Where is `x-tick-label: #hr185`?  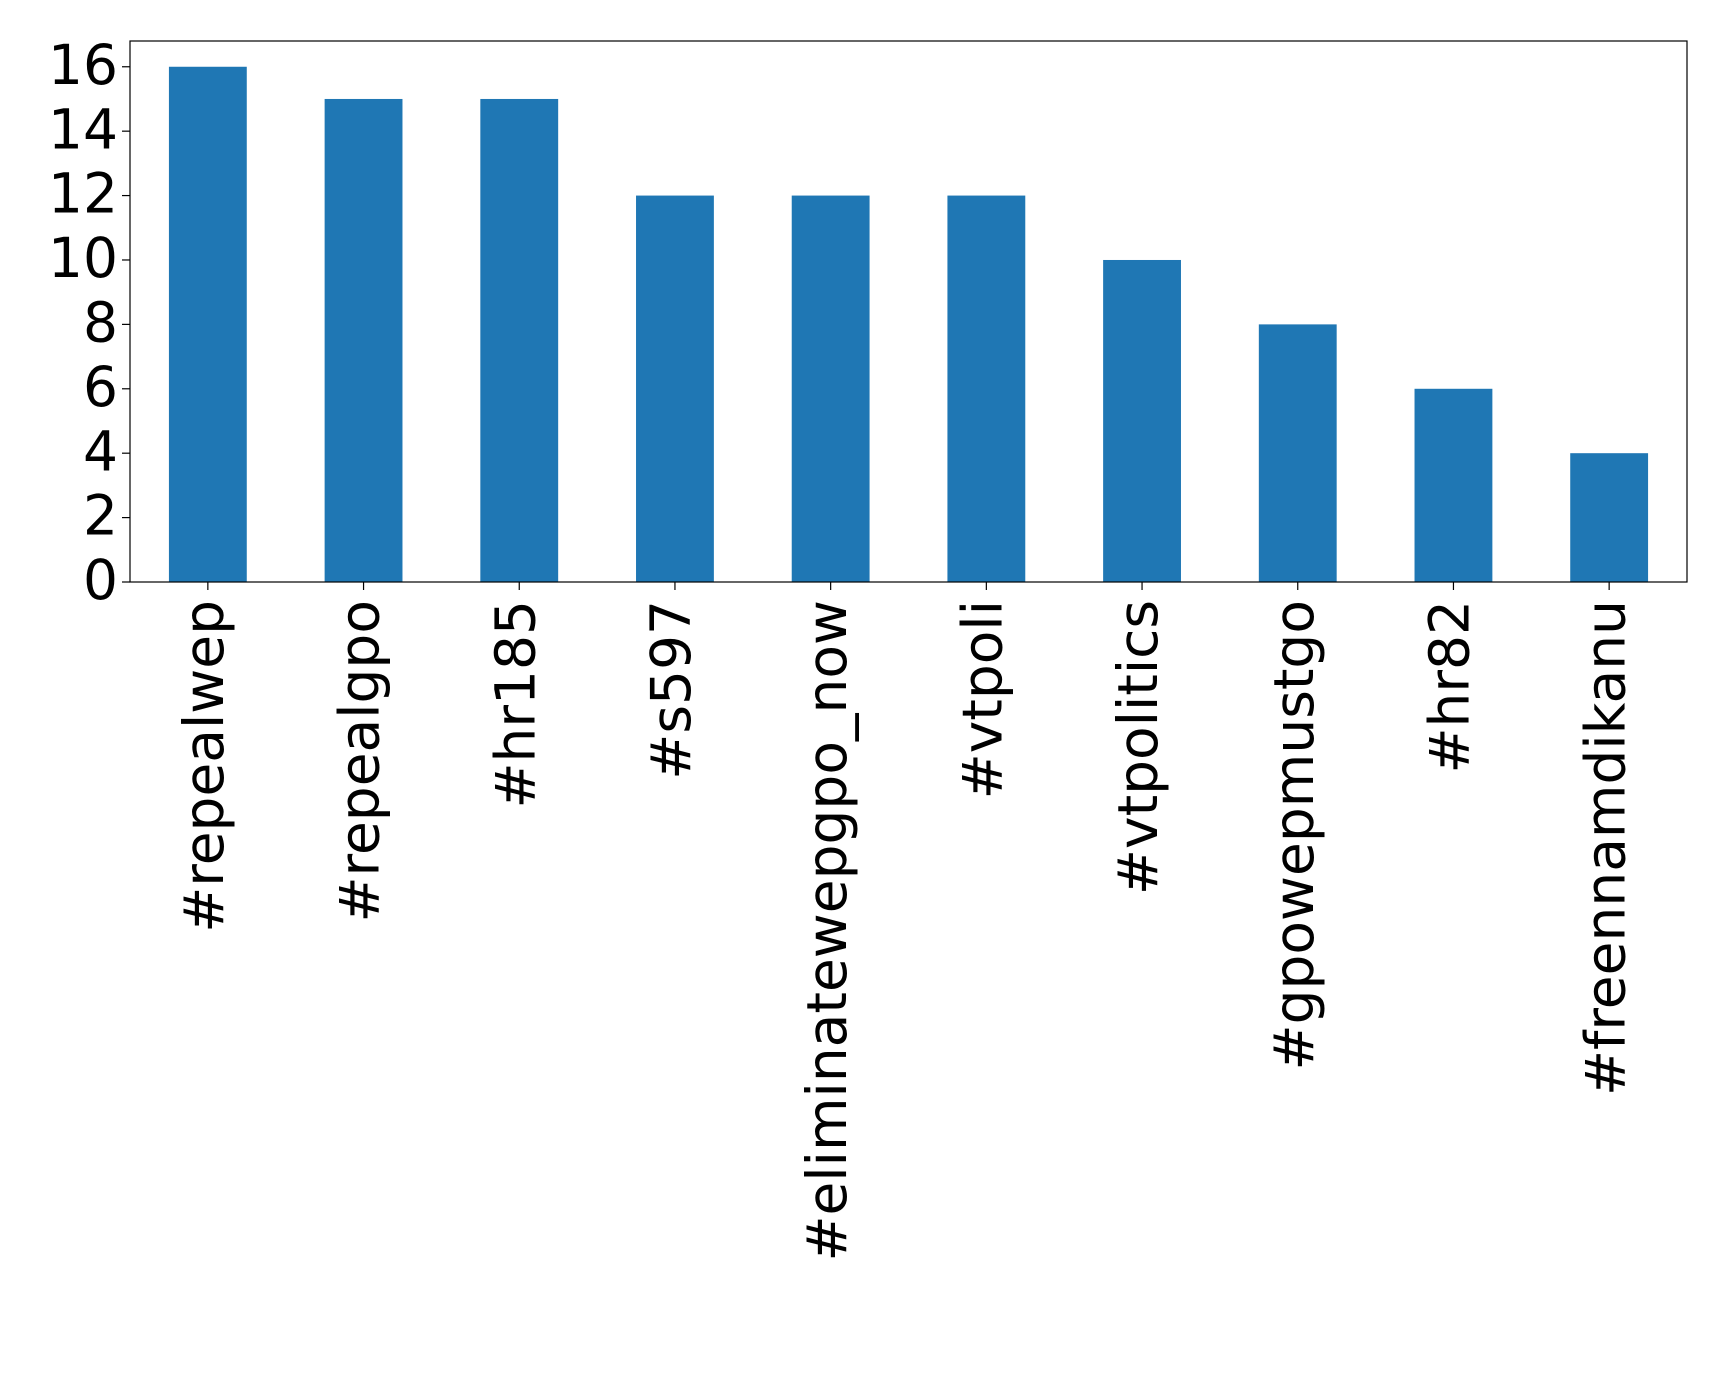 x-tick-label: #hr185 is located at coordinates (515, 704).